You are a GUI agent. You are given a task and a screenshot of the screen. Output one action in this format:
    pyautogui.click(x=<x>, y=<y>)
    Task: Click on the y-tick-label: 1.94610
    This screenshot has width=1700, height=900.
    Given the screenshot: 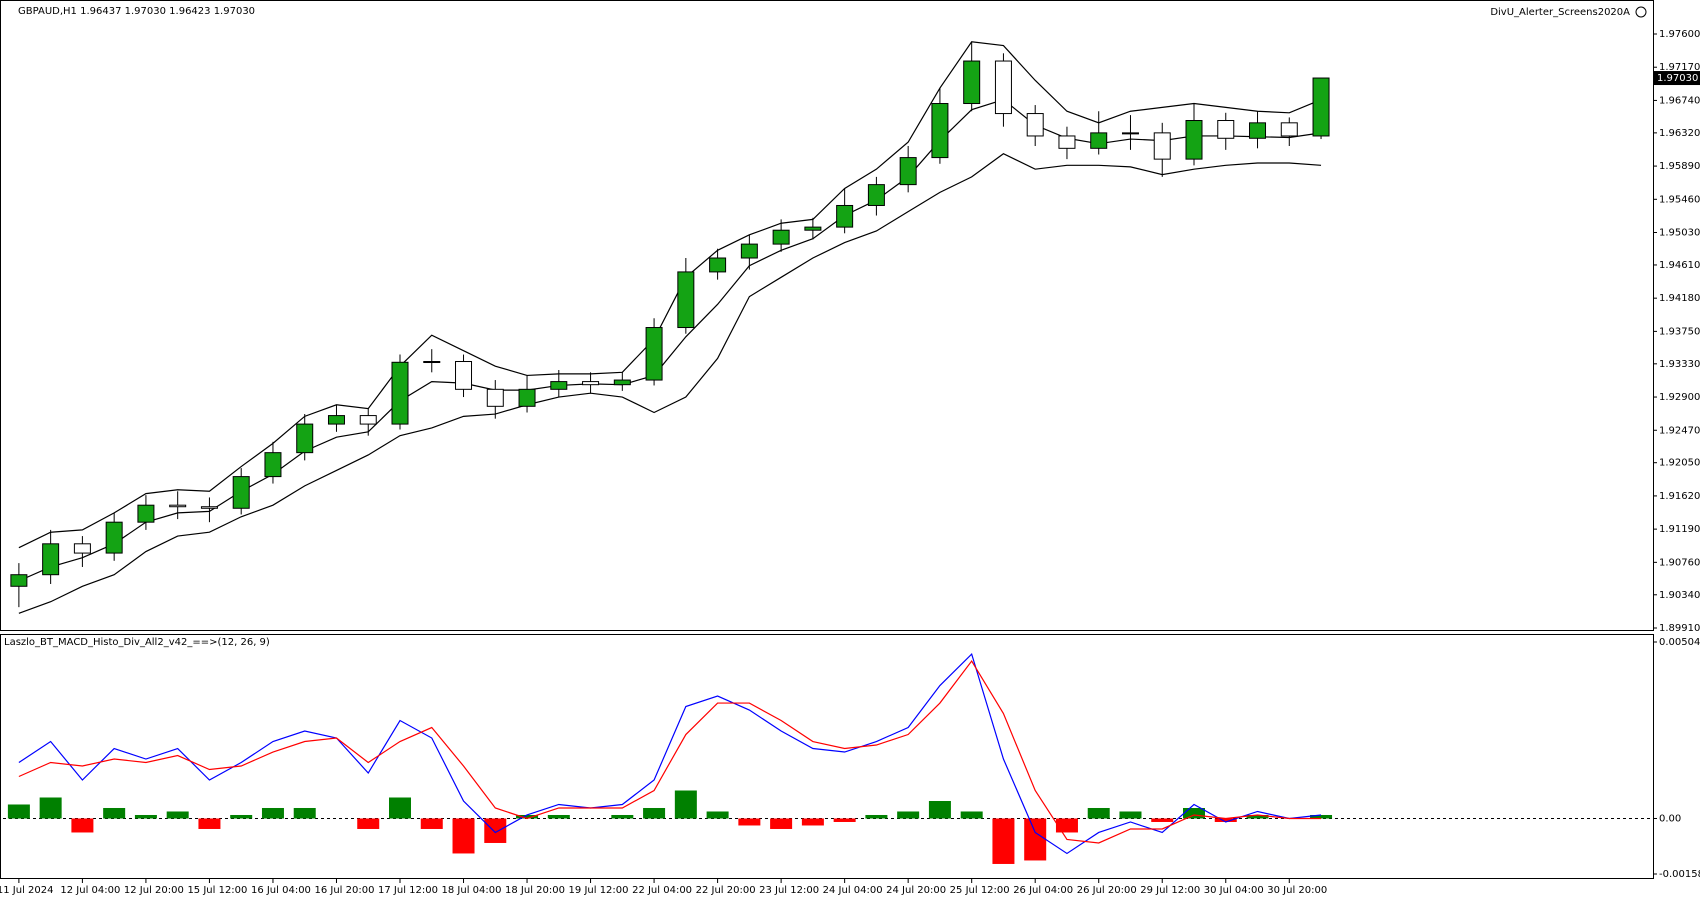 What is the action you would take?
    pyautogui.click(x=1679, y=265)
    